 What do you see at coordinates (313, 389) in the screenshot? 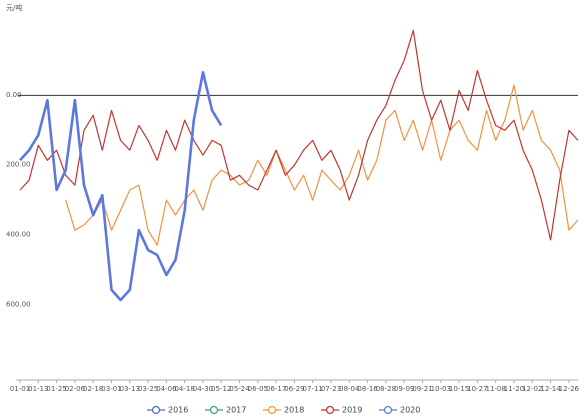
I see `x-tick-label: 07-11` at bounding box center [313, 389].